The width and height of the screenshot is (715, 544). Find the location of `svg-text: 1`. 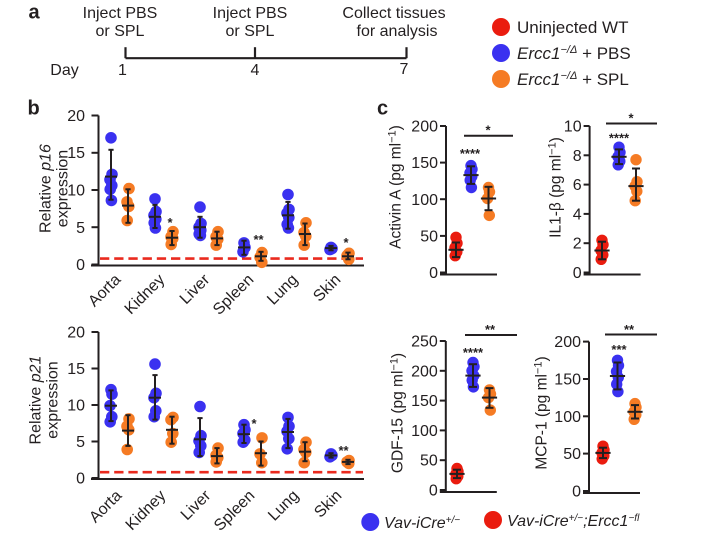

svg-text: 1 is located at coordinates (122, 70).